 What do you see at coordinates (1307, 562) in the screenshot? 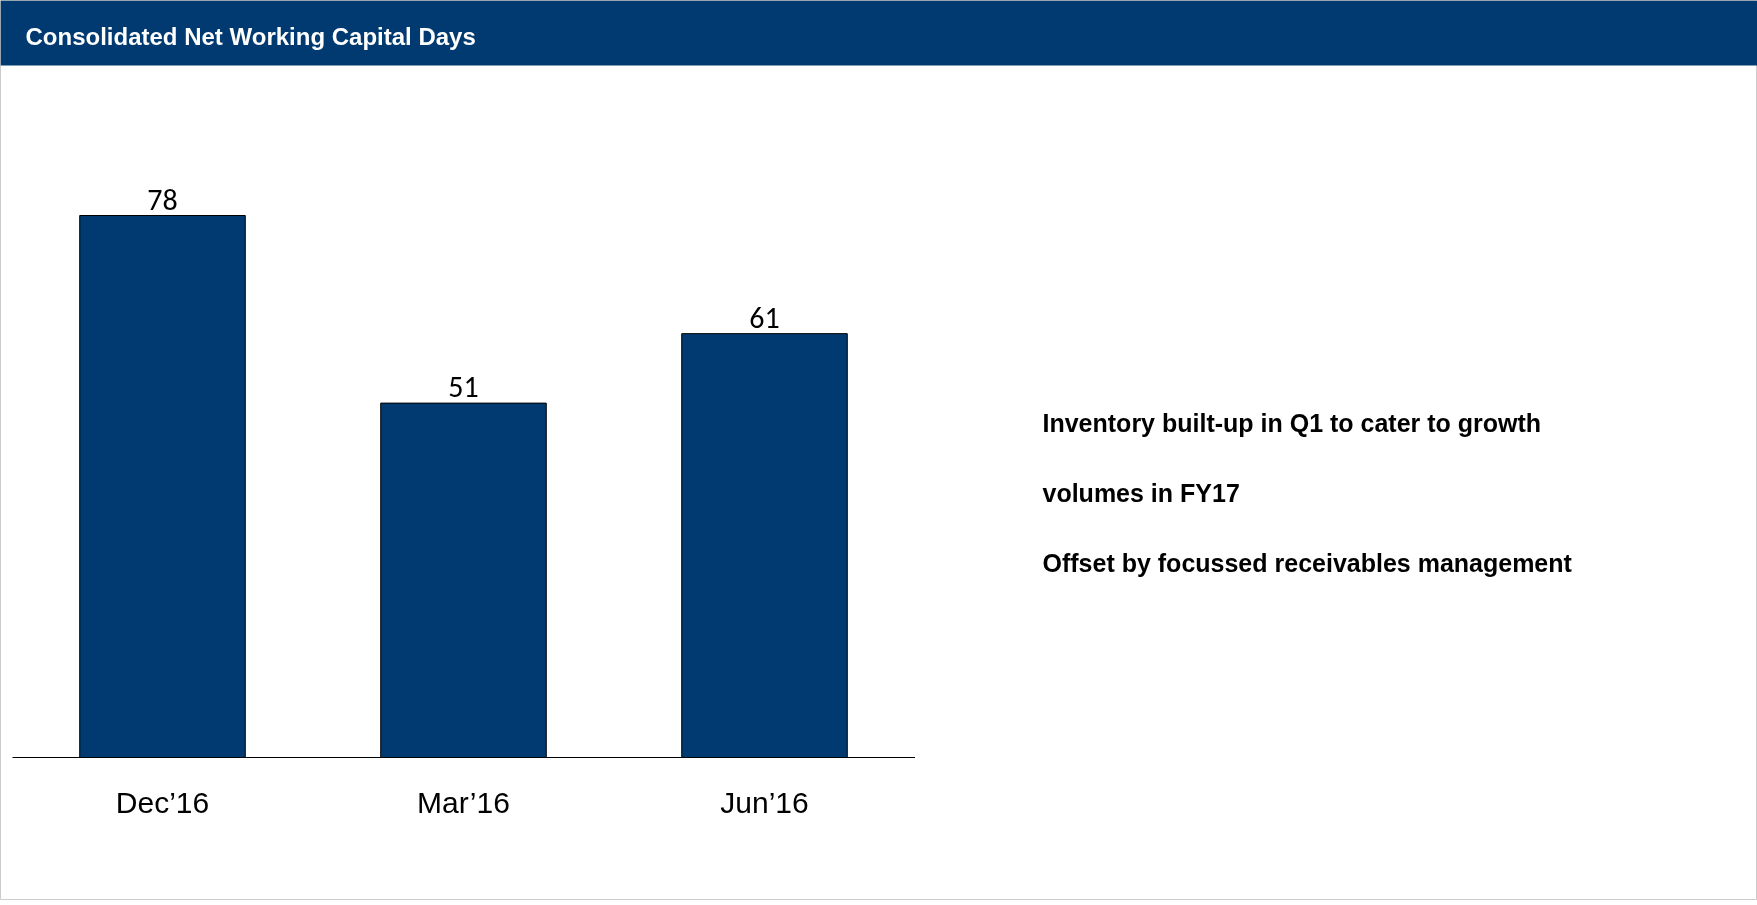
I see `text: Offset by focussed receivables management` at bounding box center [1307, 562].